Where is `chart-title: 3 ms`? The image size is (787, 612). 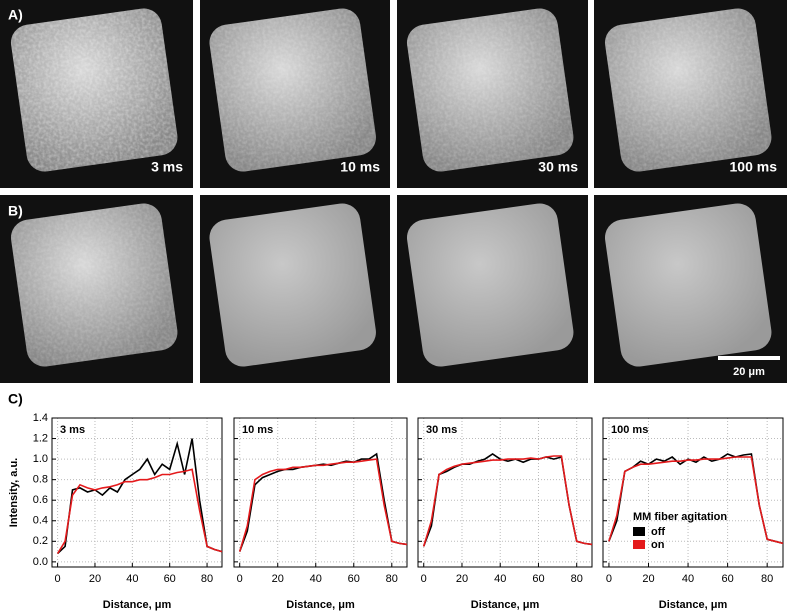
chart-title: 3 ms is located at coordinates (72, 430).